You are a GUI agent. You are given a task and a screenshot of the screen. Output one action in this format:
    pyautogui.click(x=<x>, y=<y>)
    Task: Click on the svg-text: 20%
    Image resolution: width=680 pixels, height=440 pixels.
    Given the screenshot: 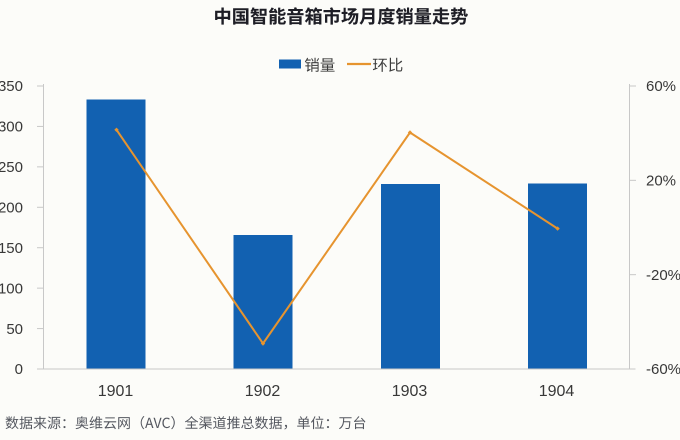 What is the action you would take?
    pyautogui.click(x=661, y=181)
    